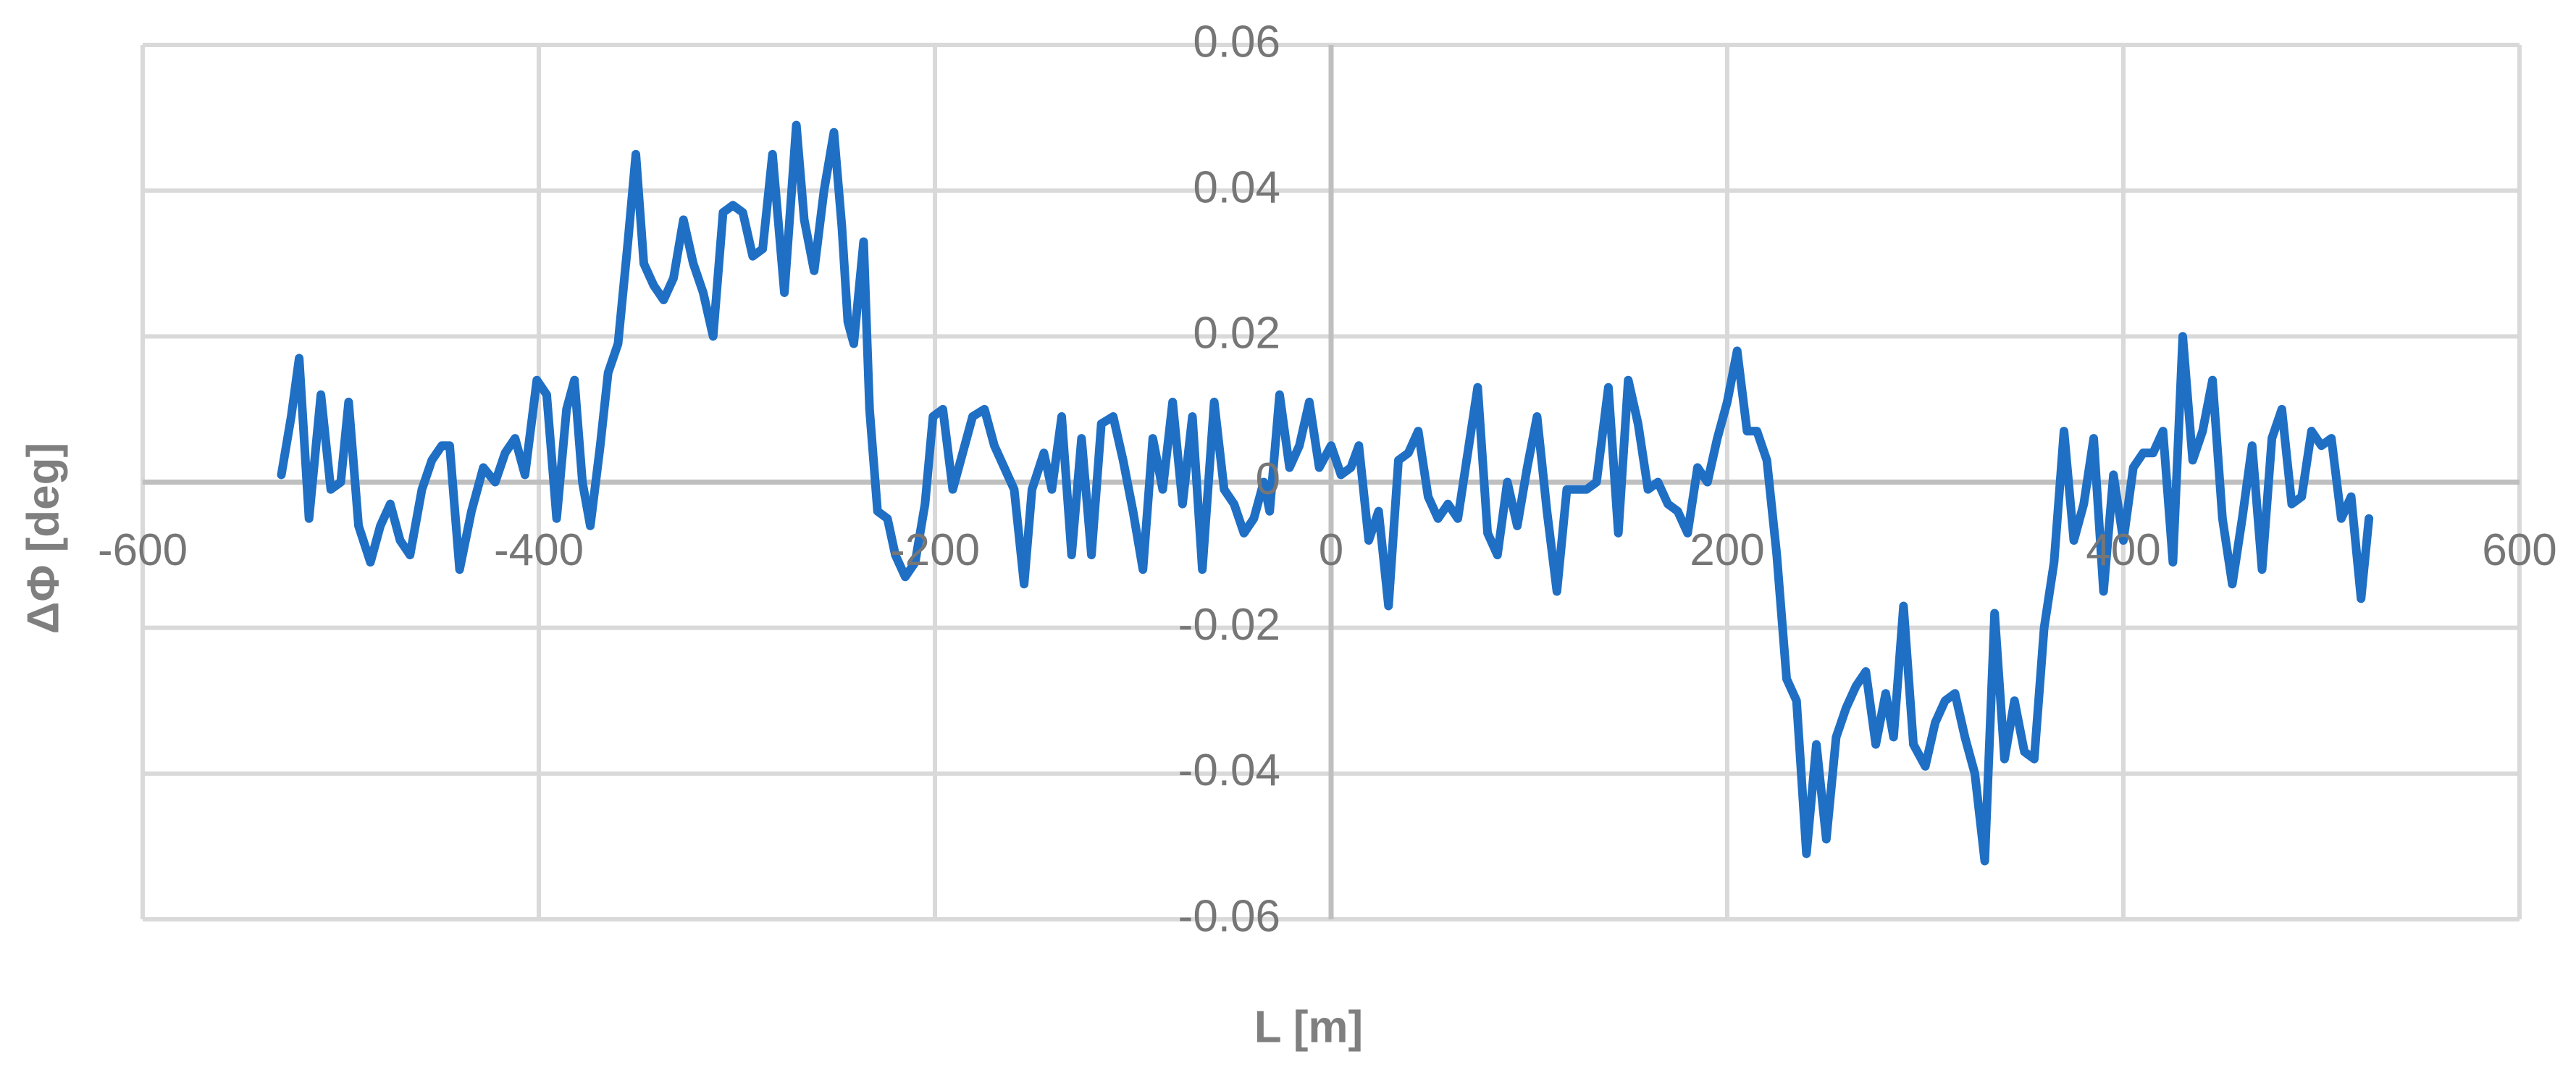  I want to click on x-tick-label: 200, so click(1727, 550).